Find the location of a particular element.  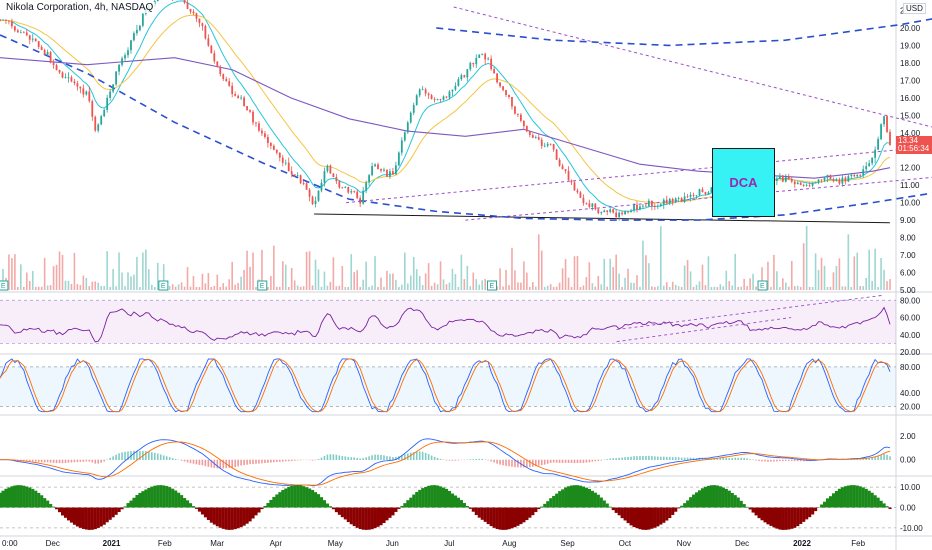

price-tick-label: 6.00 is located at coordinates (908, 273).